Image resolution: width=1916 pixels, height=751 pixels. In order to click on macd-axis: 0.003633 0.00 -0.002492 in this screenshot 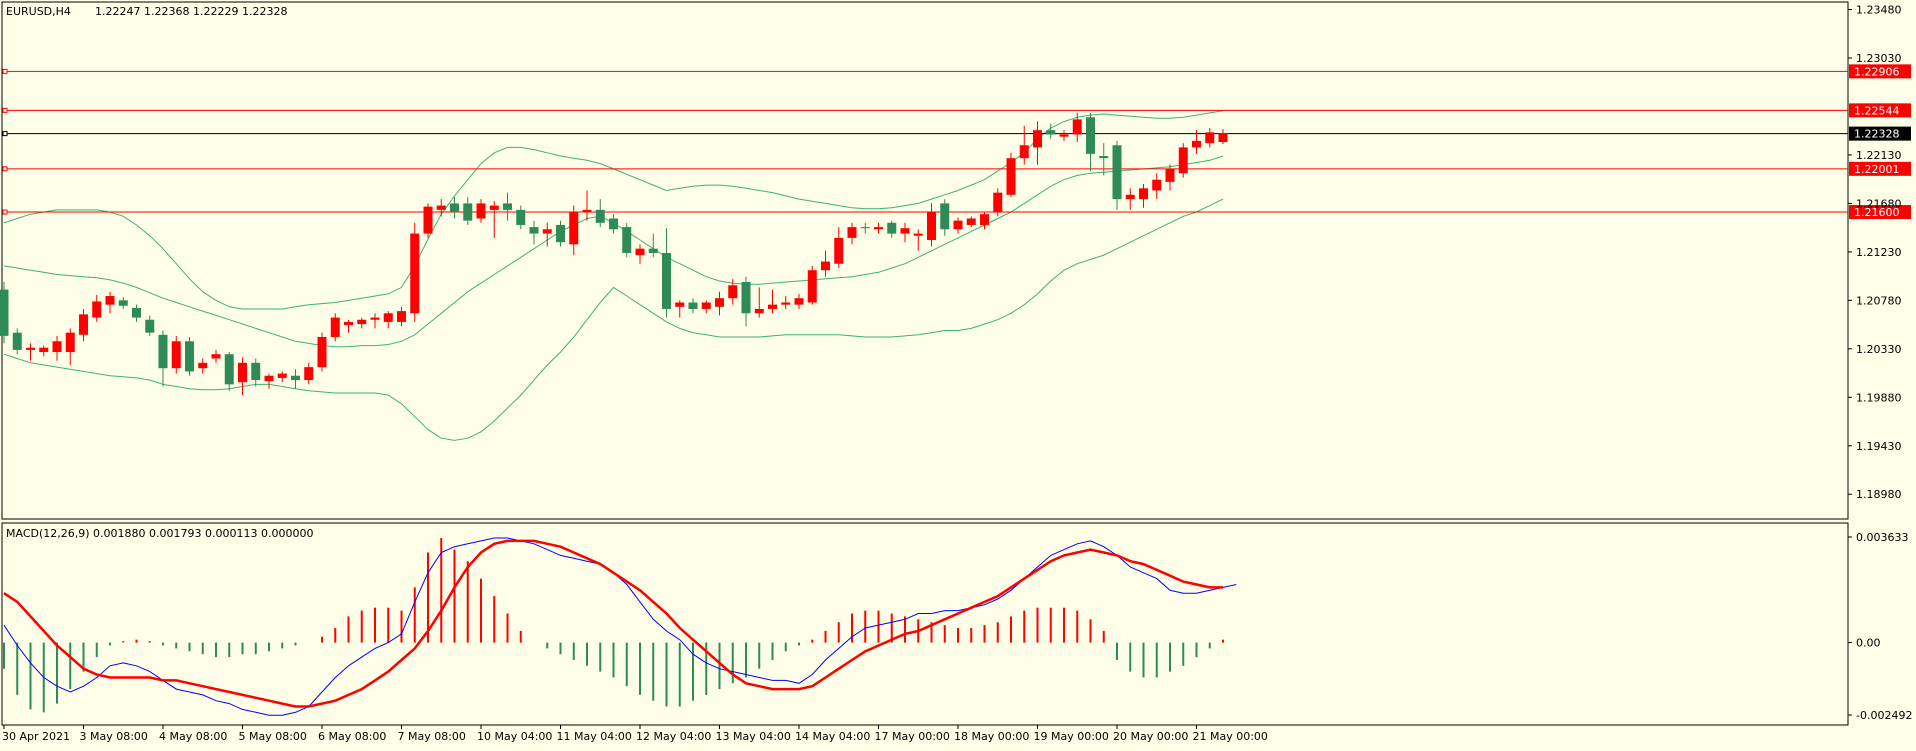, I will do `click(1880, 626)`.